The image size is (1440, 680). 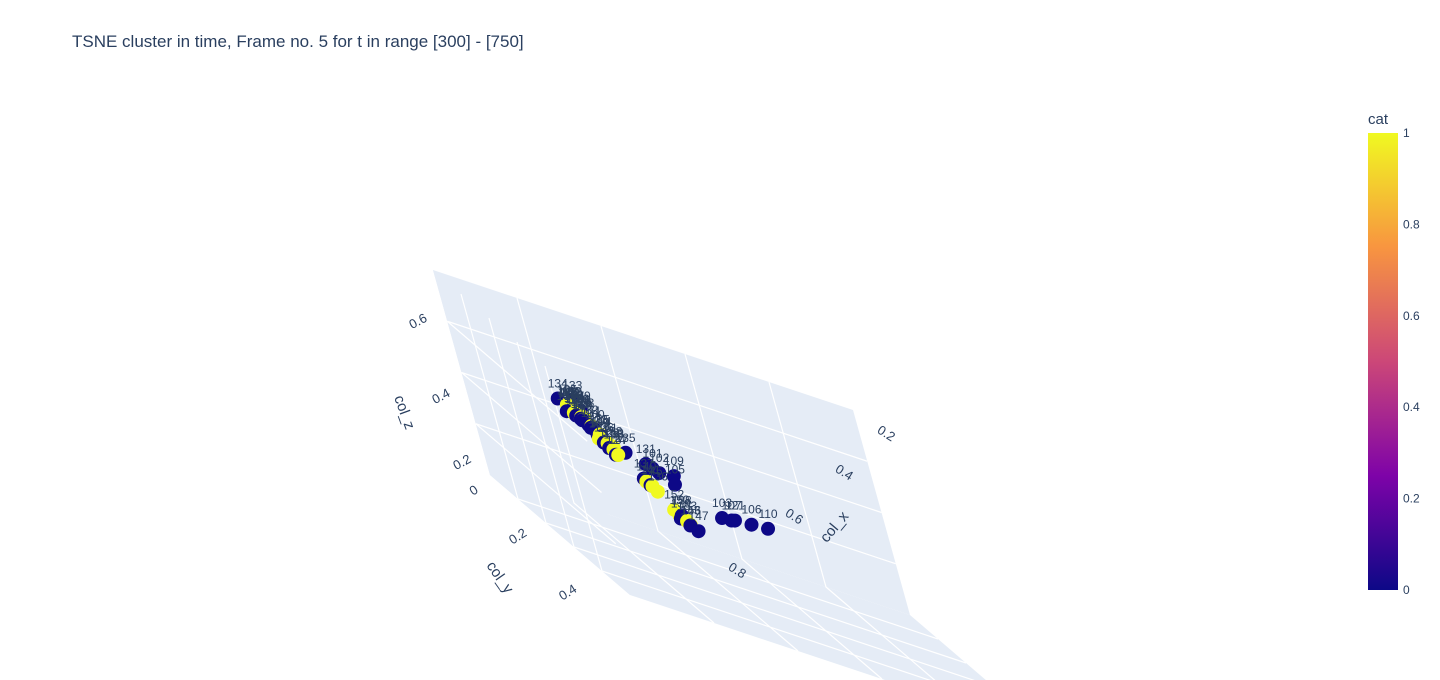 I want to click on point-label: 189, so click(x=600, y=423).